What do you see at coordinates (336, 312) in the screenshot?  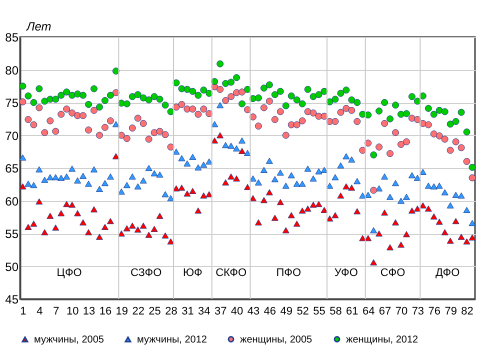 I see `x-tick-label: 58` at bounding box center [336, 312].